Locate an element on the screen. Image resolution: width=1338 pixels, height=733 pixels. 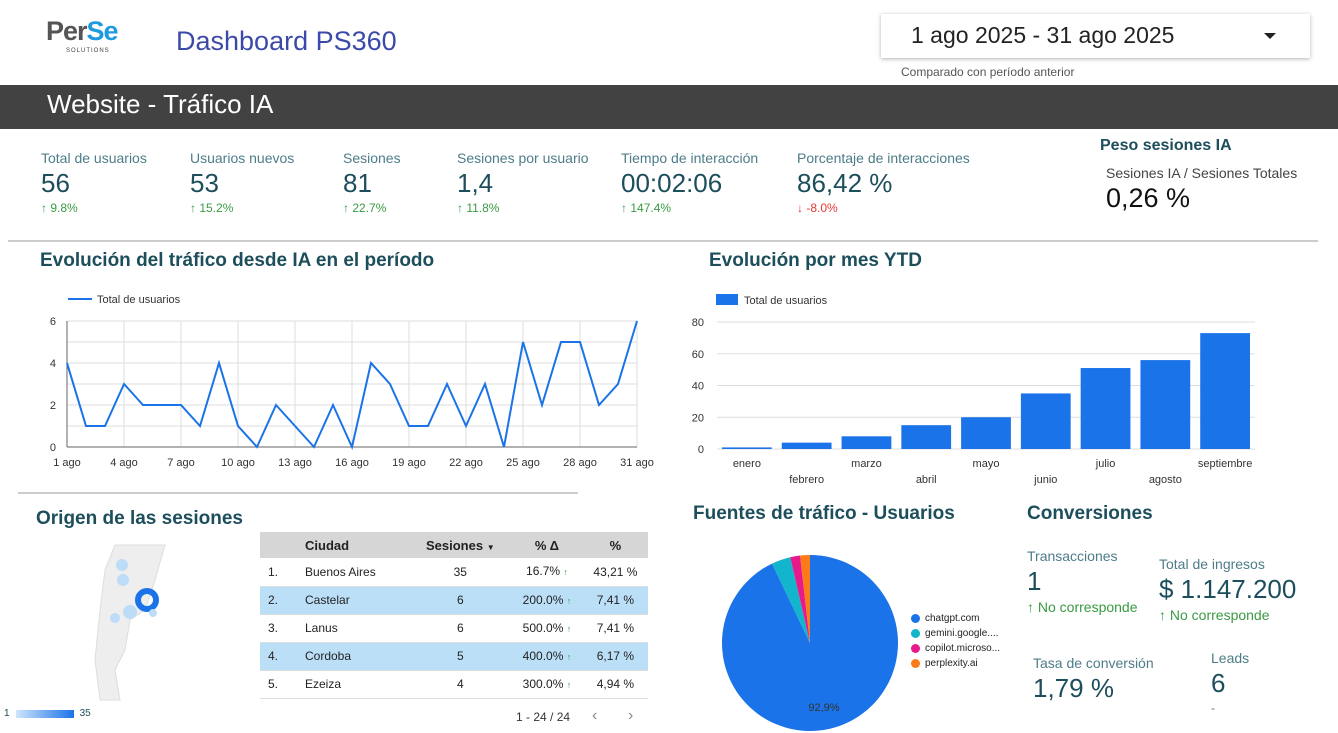
kpi-label: Usuarios nuevos is located at coordinates (242, 158).